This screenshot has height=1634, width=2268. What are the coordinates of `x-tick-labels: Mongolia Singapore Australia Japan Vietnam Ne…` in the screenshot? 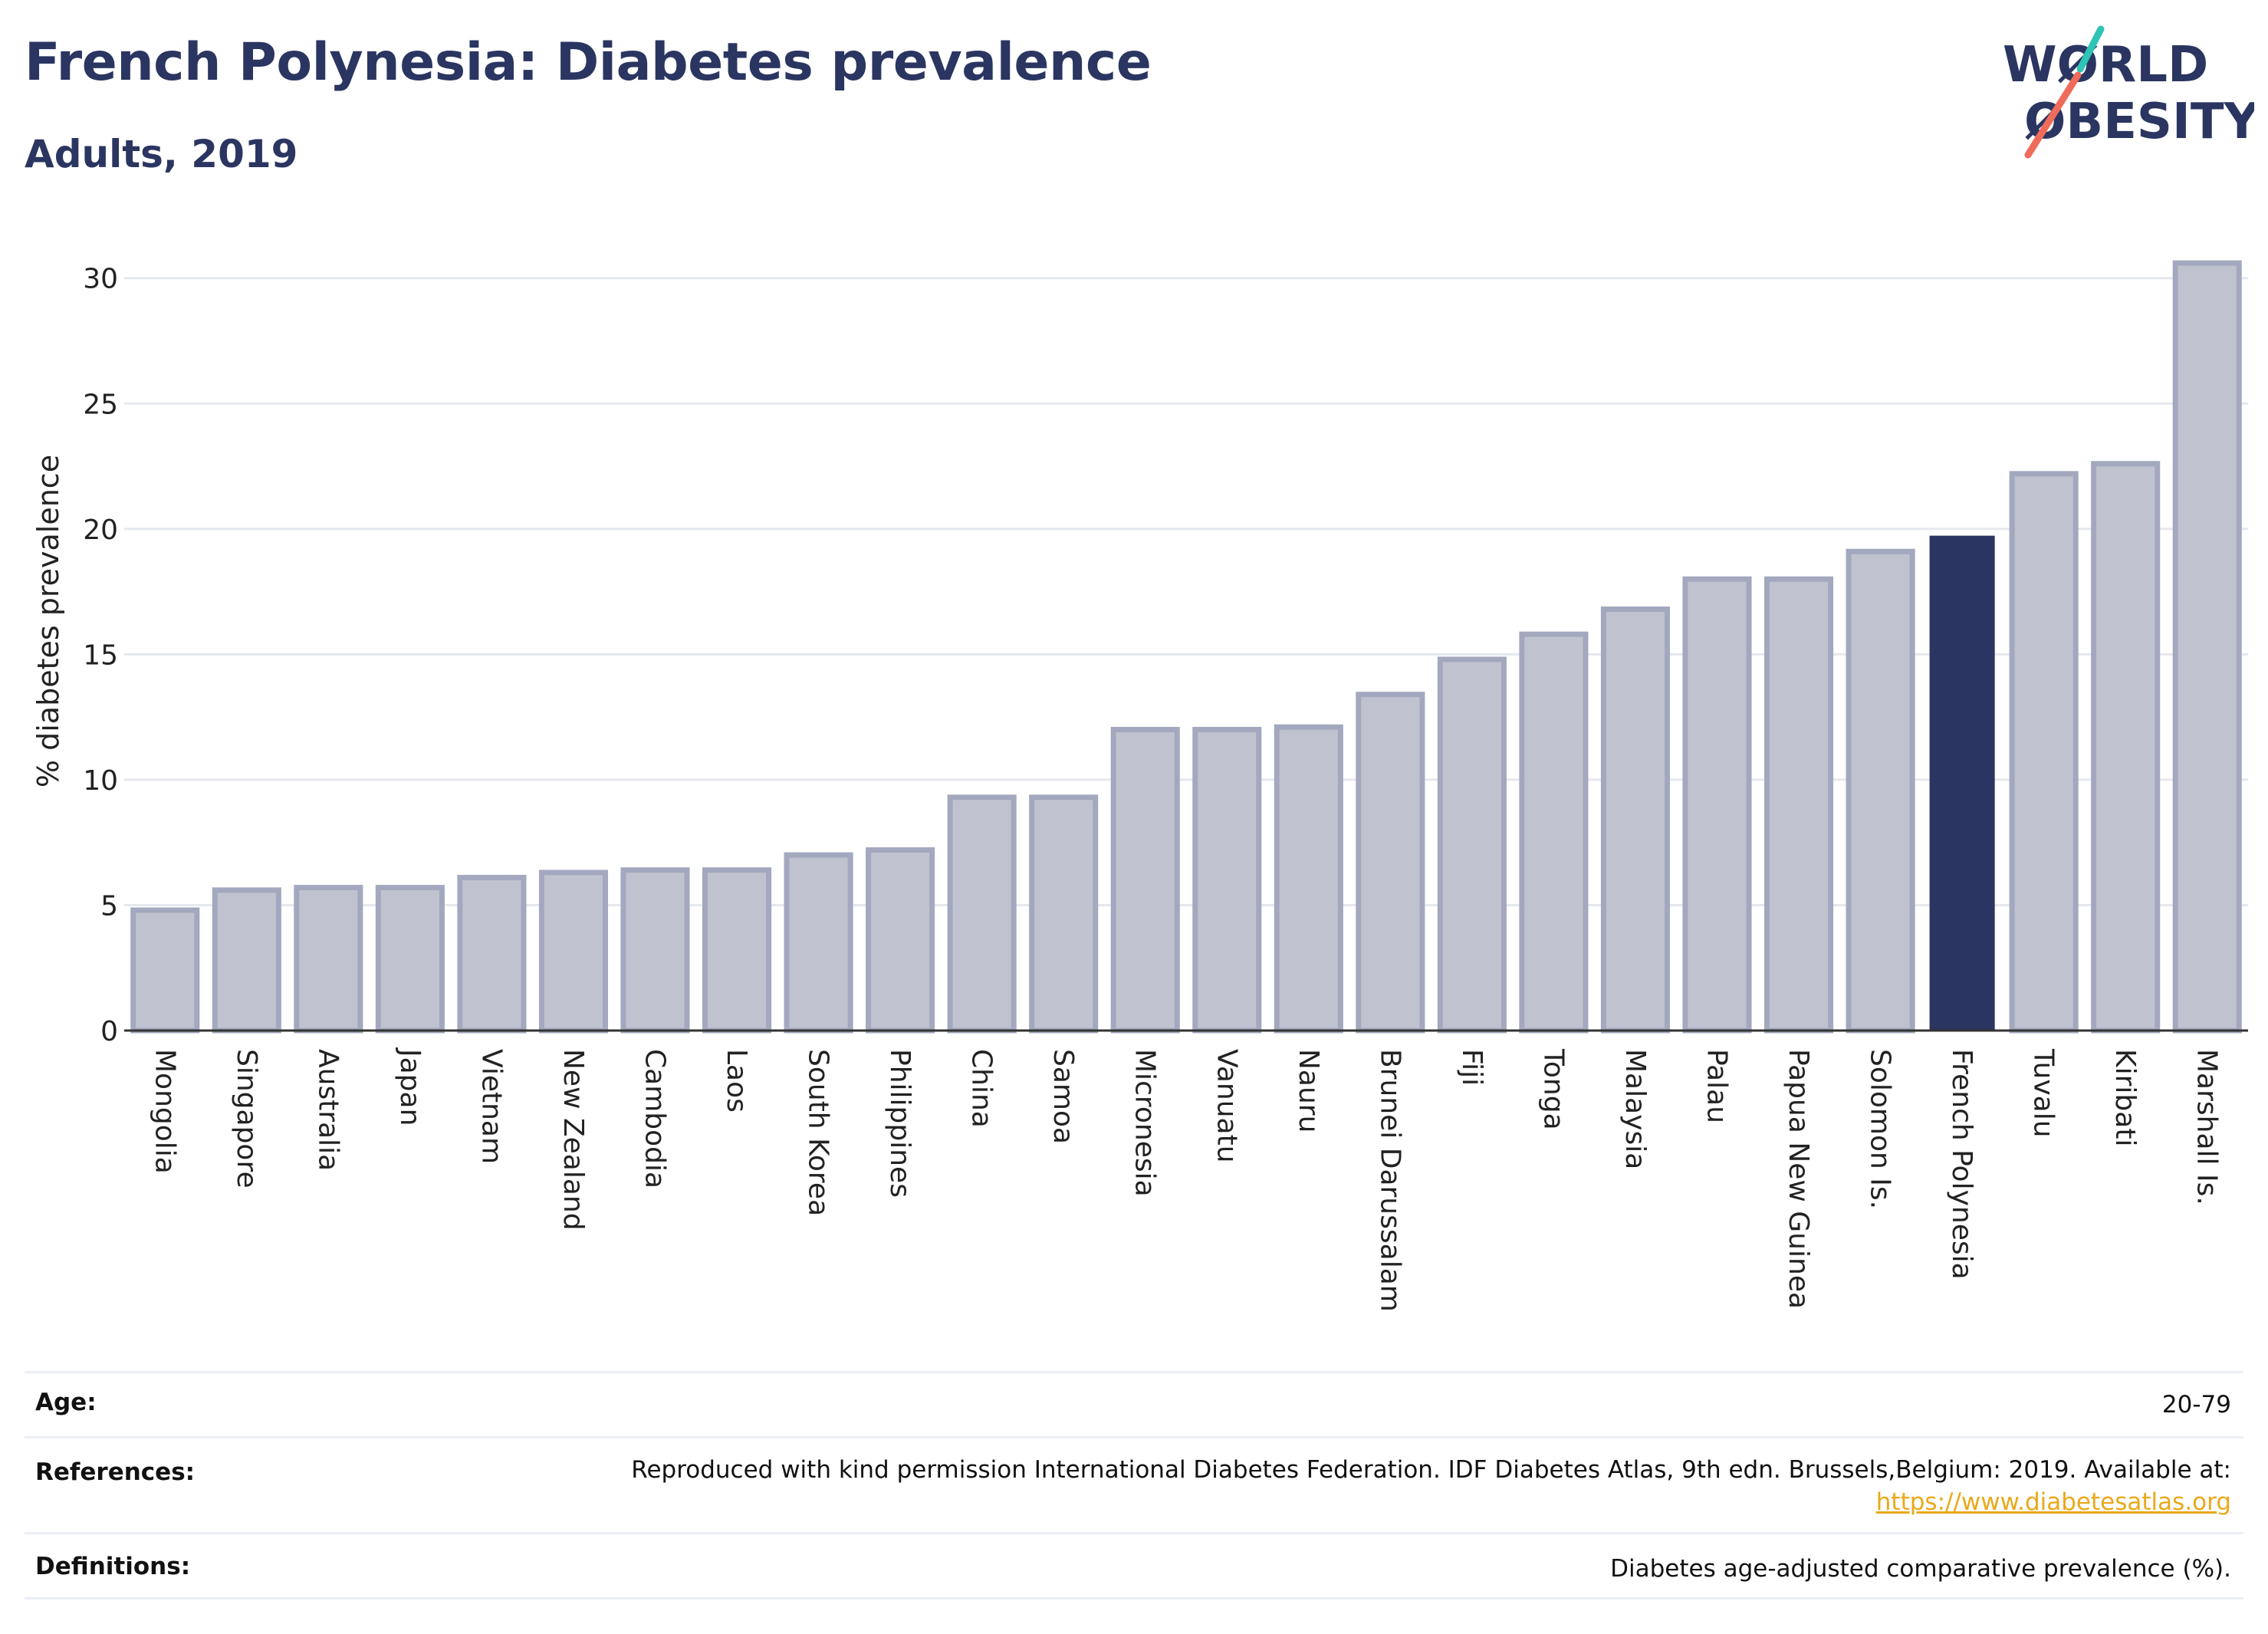 It's located at (1185, 1179).